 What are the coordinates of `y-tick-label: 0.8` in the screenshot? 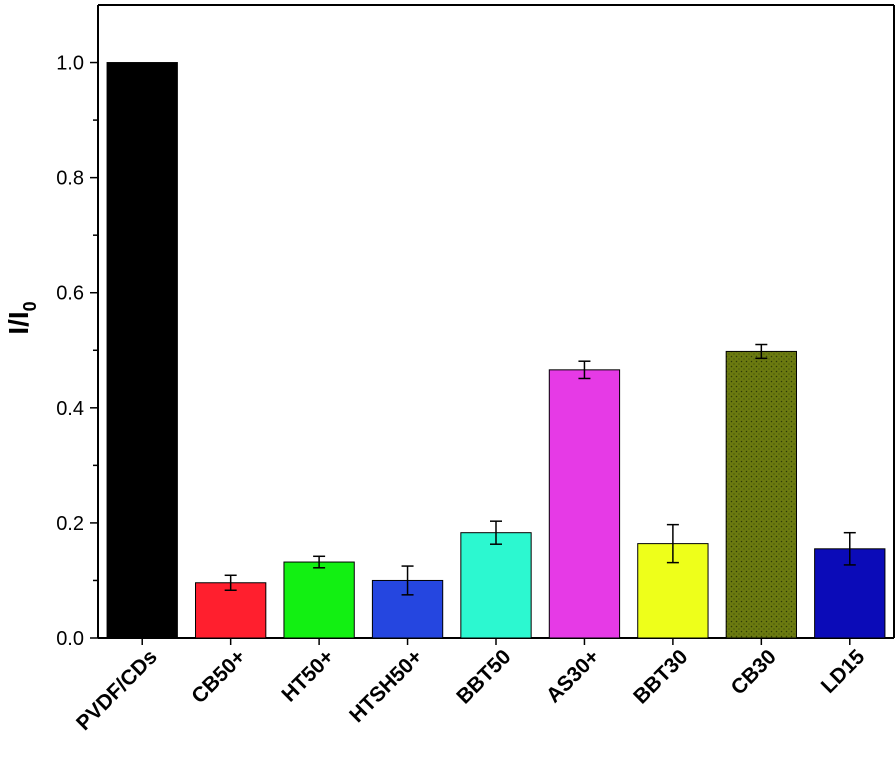 It's located at (70, 179).